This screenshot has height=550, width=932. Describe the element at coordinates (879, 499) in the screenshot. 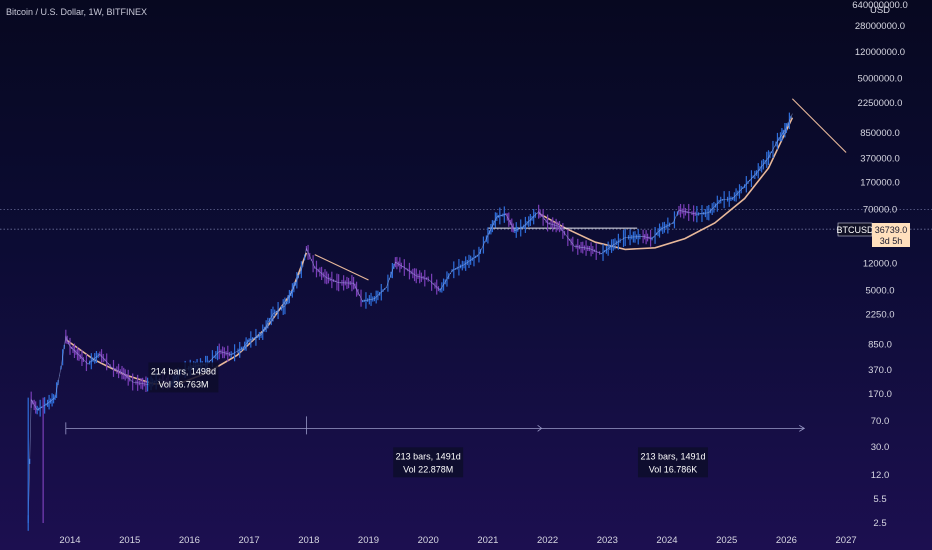

I see `y-tick-label: 5.5` at that location.